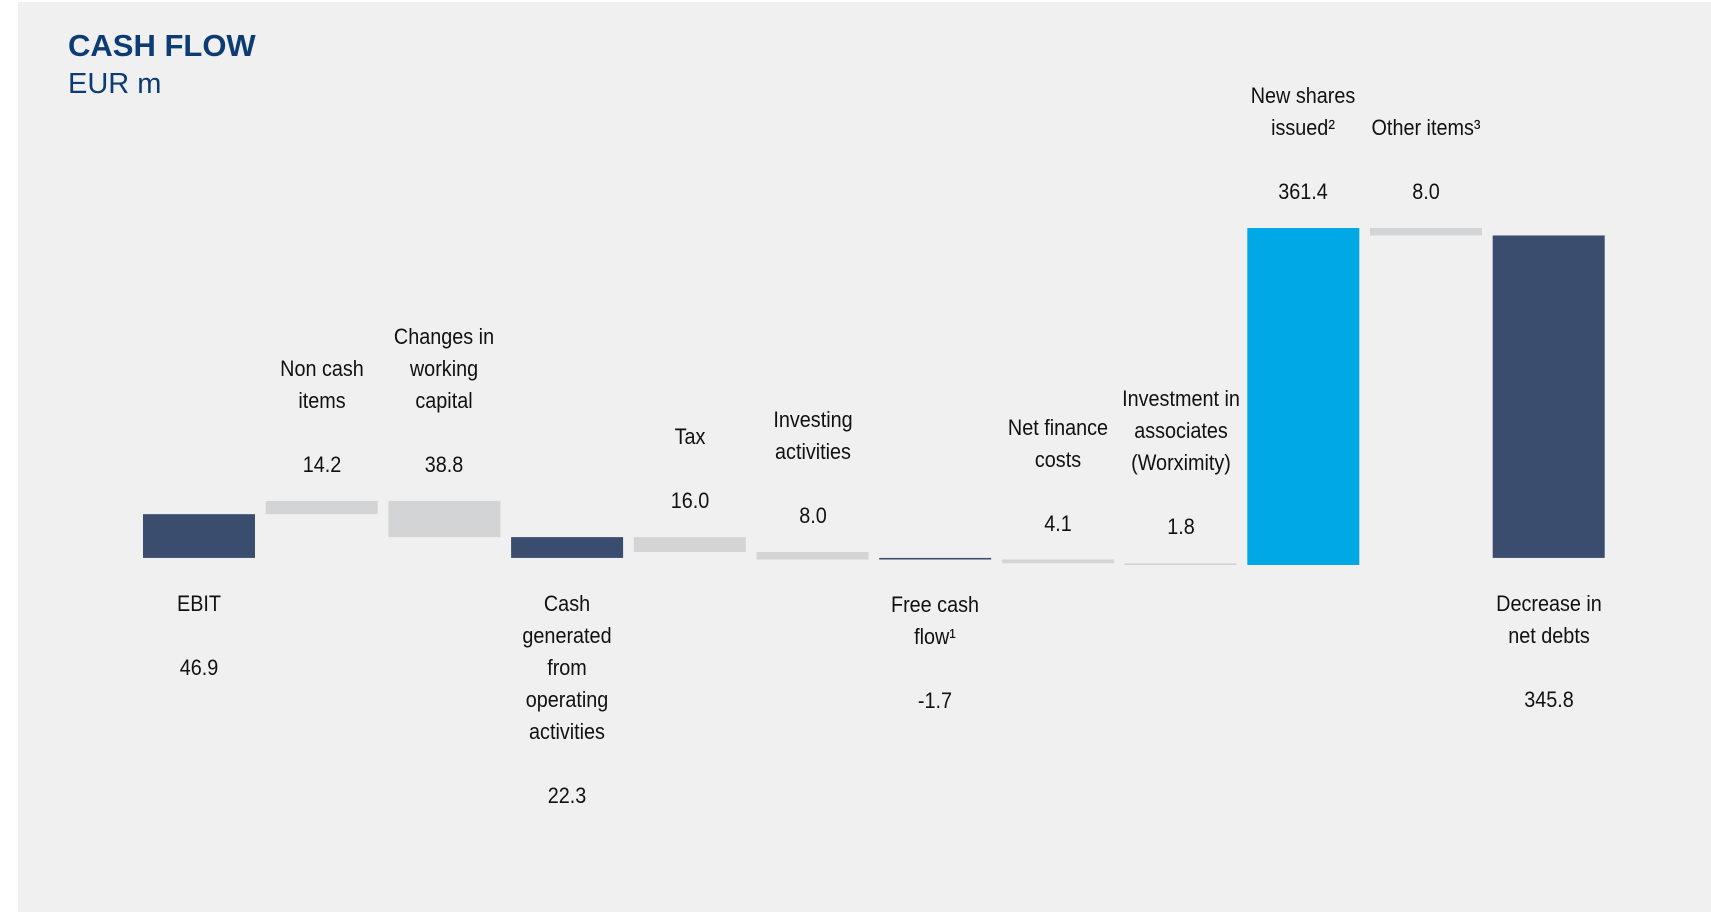 The width and height of the screenshot is (1711, 912). Describe the element at coordinates (1180, 527) in the screenshot. I see `value-label: 1.8` at that location.